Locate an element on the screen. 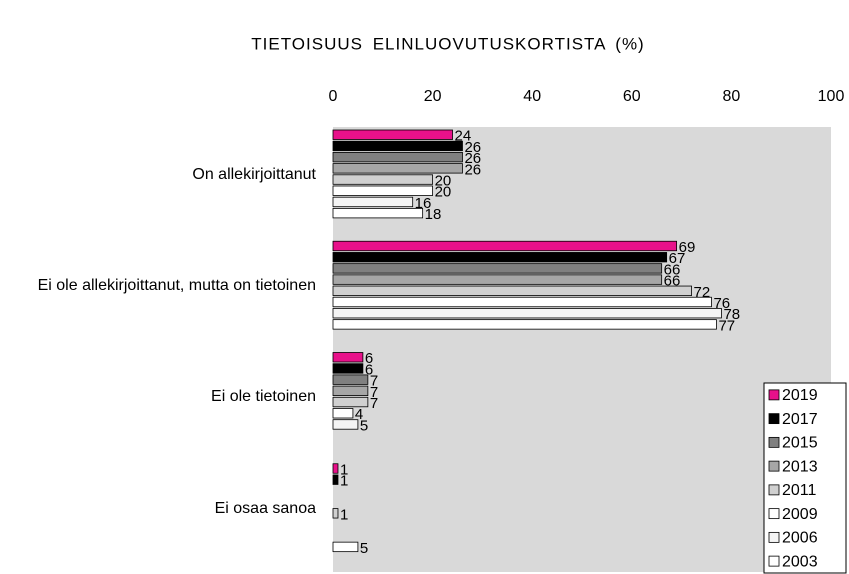 The width and height of the screenshot is (849, 574). category-label: On allekirjoittanut is located at coordinates (254, 174).